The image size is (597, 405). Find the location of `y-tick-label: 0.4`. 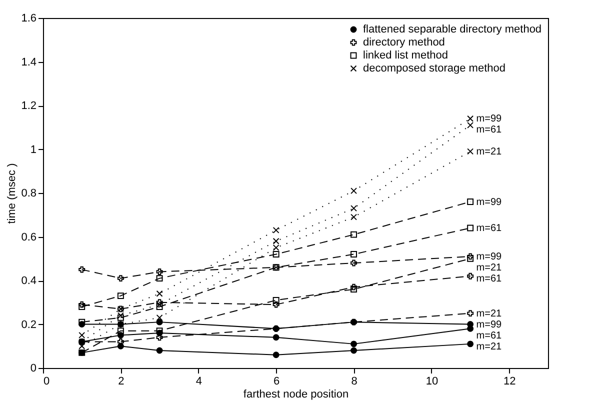

y-tick-label: 0.4 is located at coordinates (28, 281).